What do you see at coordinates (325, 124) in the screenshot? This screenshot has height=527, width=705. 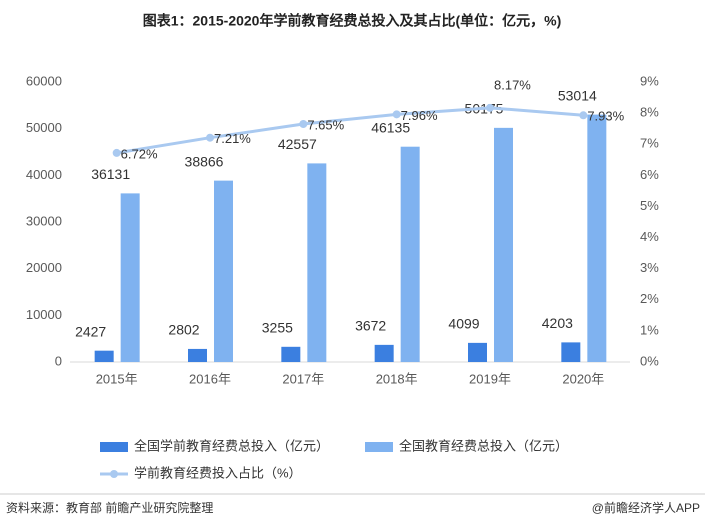 I see `line-label: 7.65%` at bounding box center [325, 124].